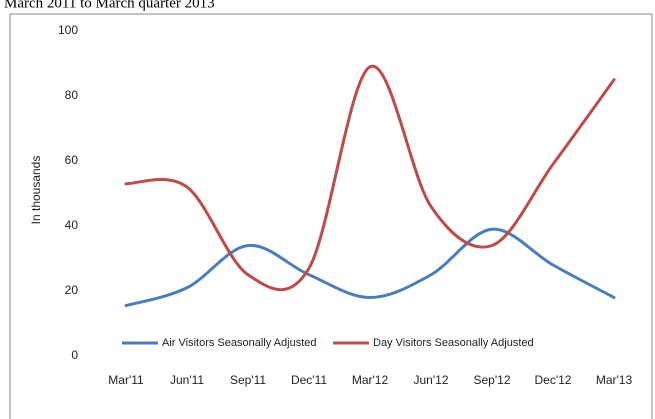 Image resolution: width=655 pixels, height=419 pixels. I want to click on y-axis-label: In thousands, so click(36, 190).